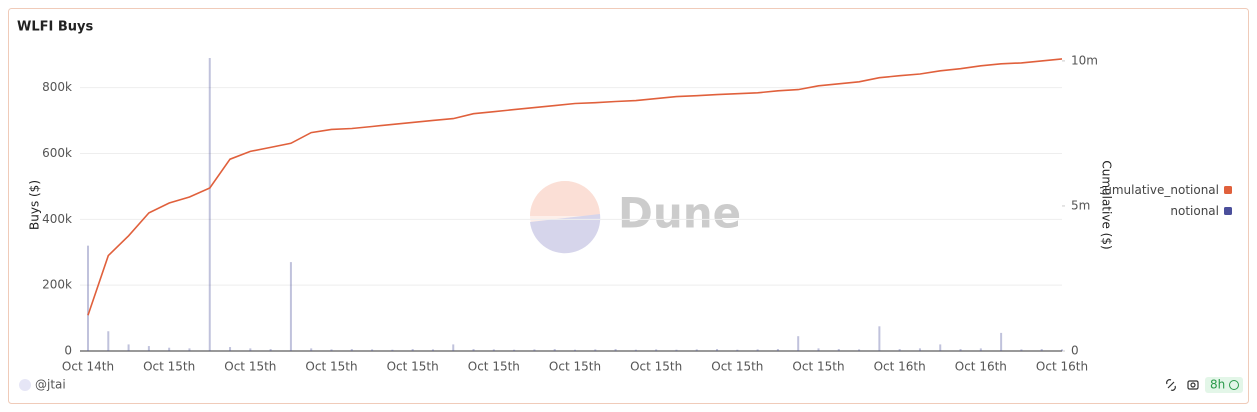 The height and width of the screenshot is (412, 1257). I want to click on y-tick-label: 400k, so click(57, 219).